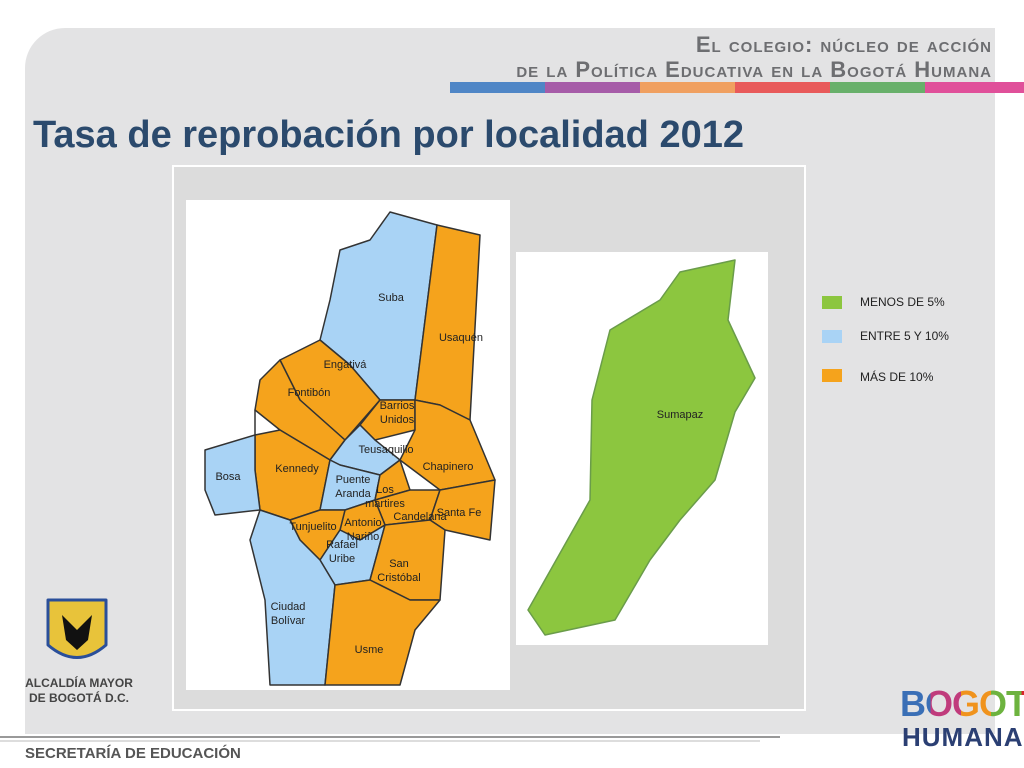  What do you see at coordinates (399, 571) in the screenshot?
I see `locality-label: San Cristóbal` at bounding box center [399, 571].